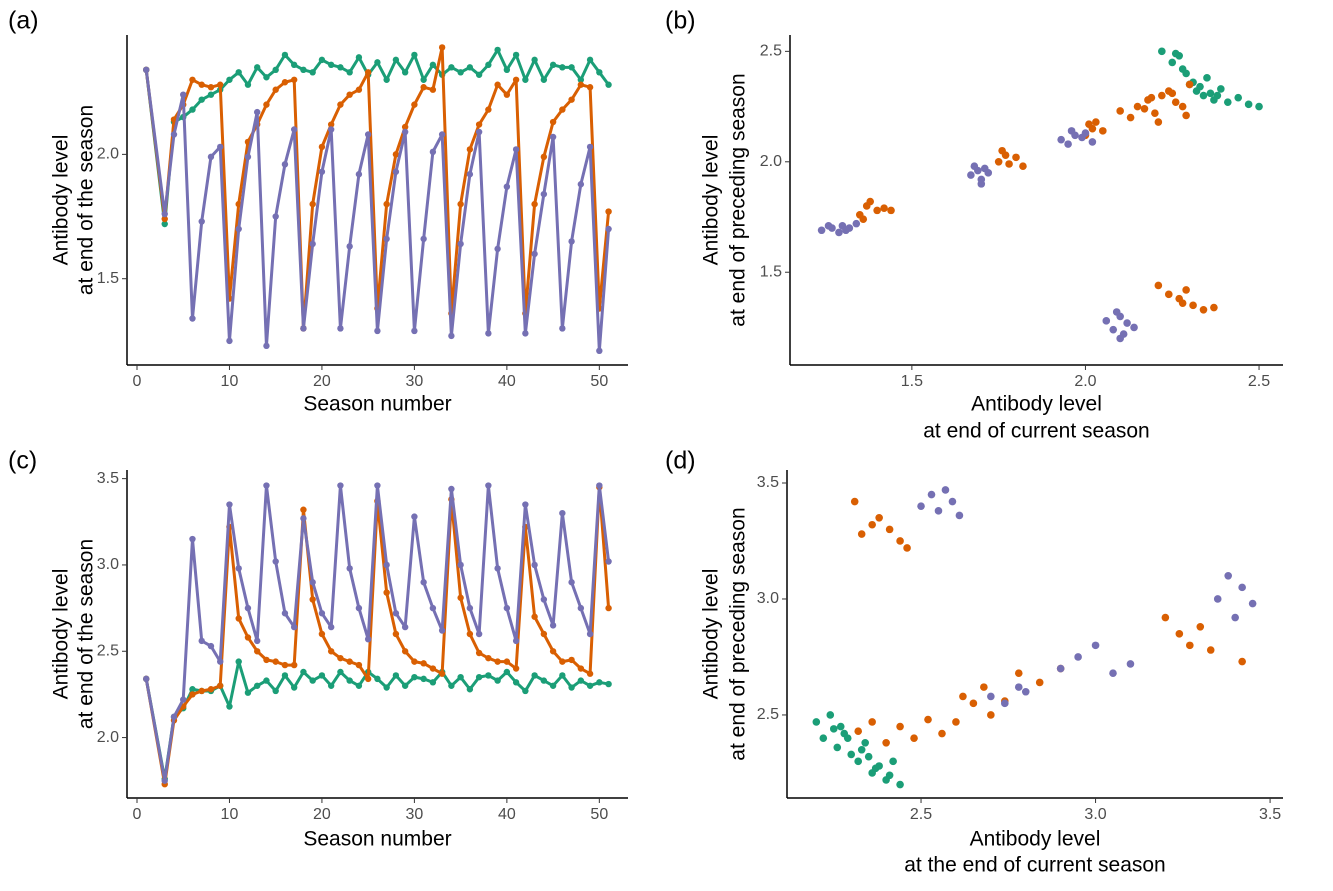 This screenshot has height=891, width=1333. I want to click on y-axis-title: Antibody level, so click(61, 200).